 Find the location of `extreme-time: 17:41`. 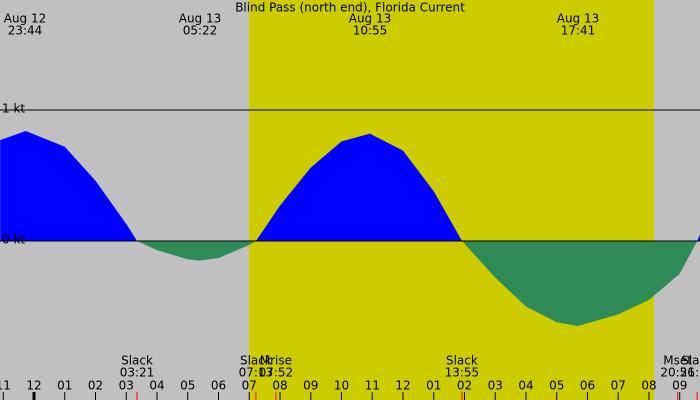

extreme-time: 17:41 is located at coordinates (578, 31).